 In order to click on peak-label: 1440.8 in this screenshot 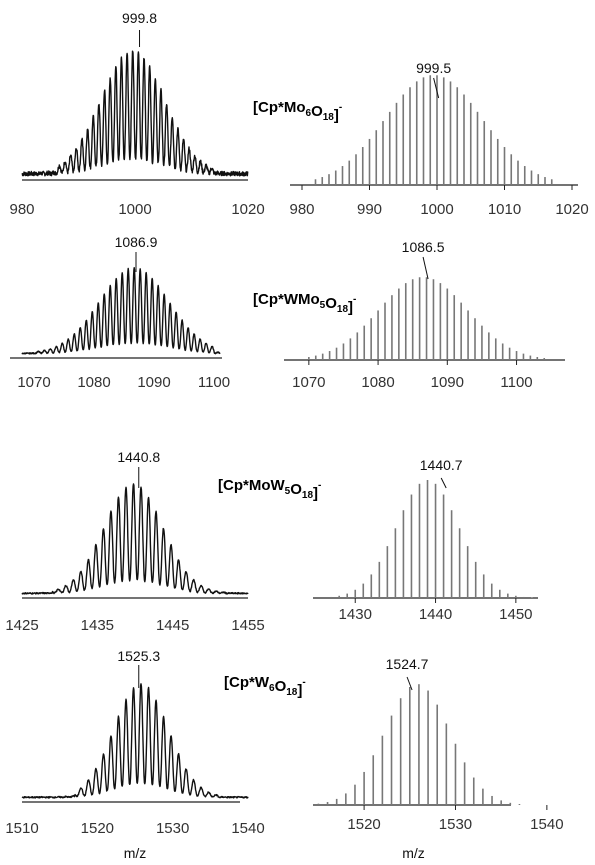, I will do `click(138, 457)`.